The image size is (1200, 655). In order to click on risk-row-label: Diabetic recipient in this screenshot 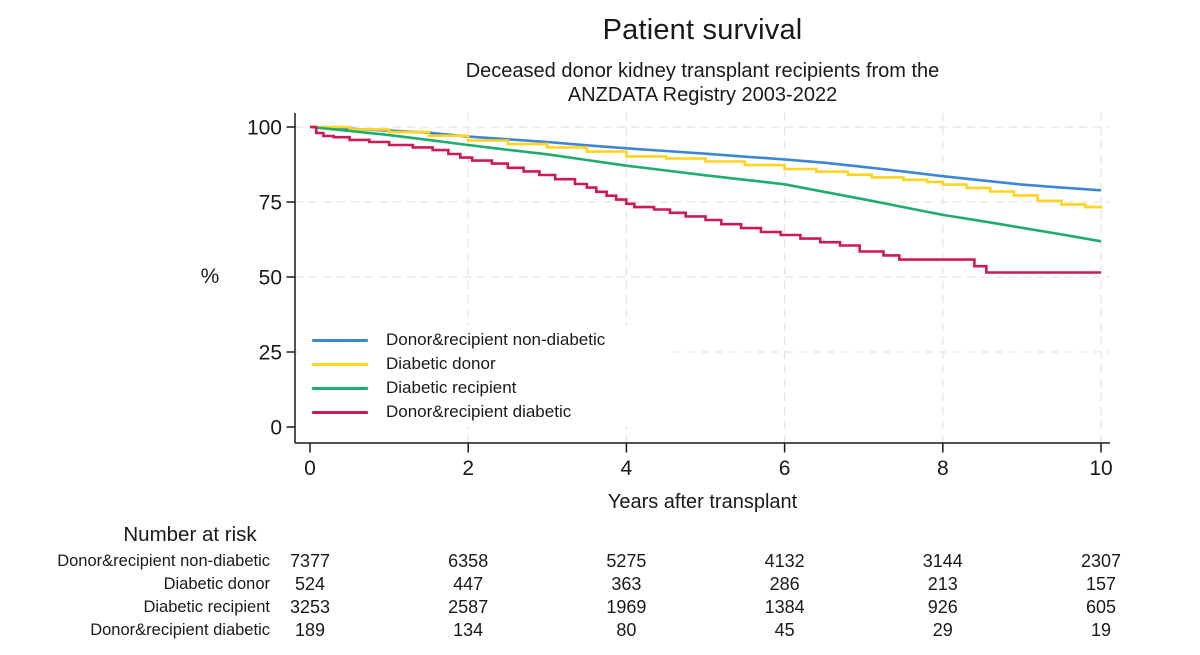, I will do `click(206, 607)`.